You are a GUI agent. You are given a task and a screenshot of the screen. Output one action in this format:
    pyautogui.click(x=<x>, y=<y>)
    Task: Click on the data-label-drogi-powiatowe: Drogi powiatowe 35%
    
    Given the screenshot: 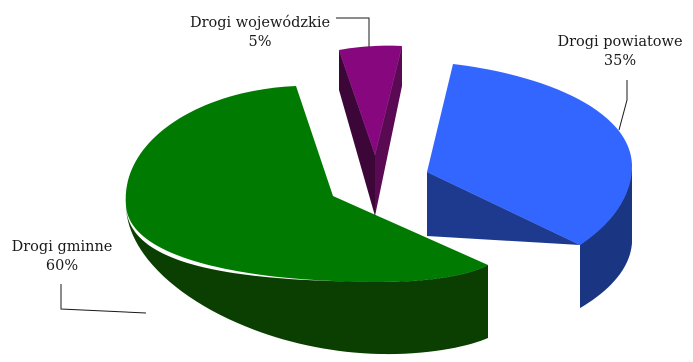 What is the action you would take?
    pyautogui.click(x=620, y=52)
    